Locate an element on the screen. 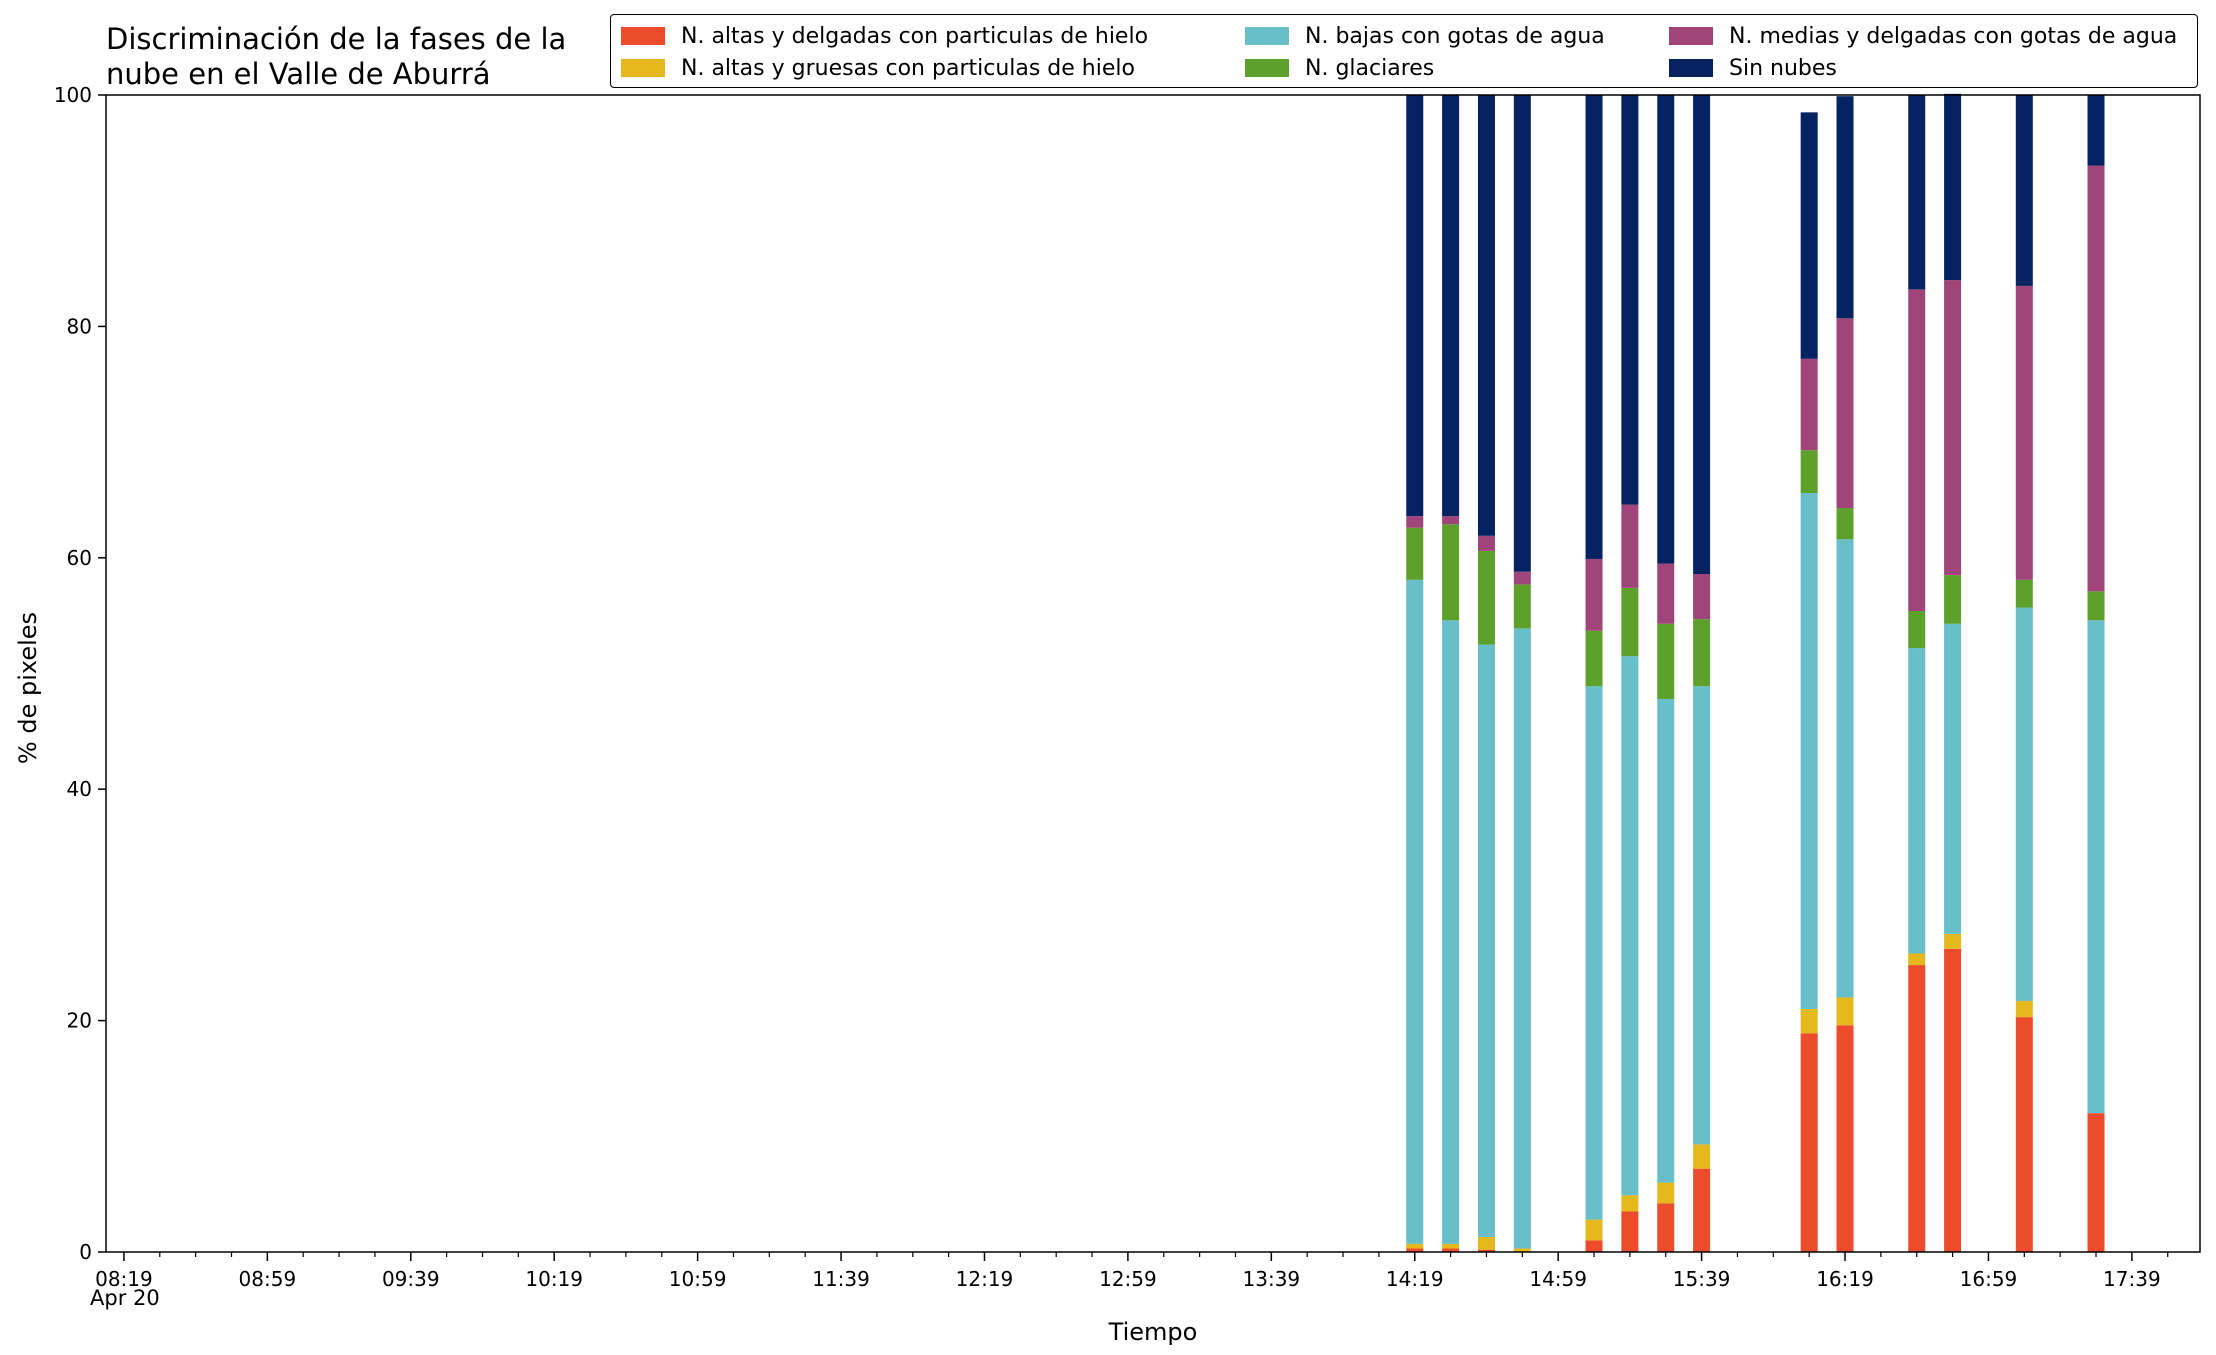  x-tick-label: 12:19 is located at coordinates (985, 1279).